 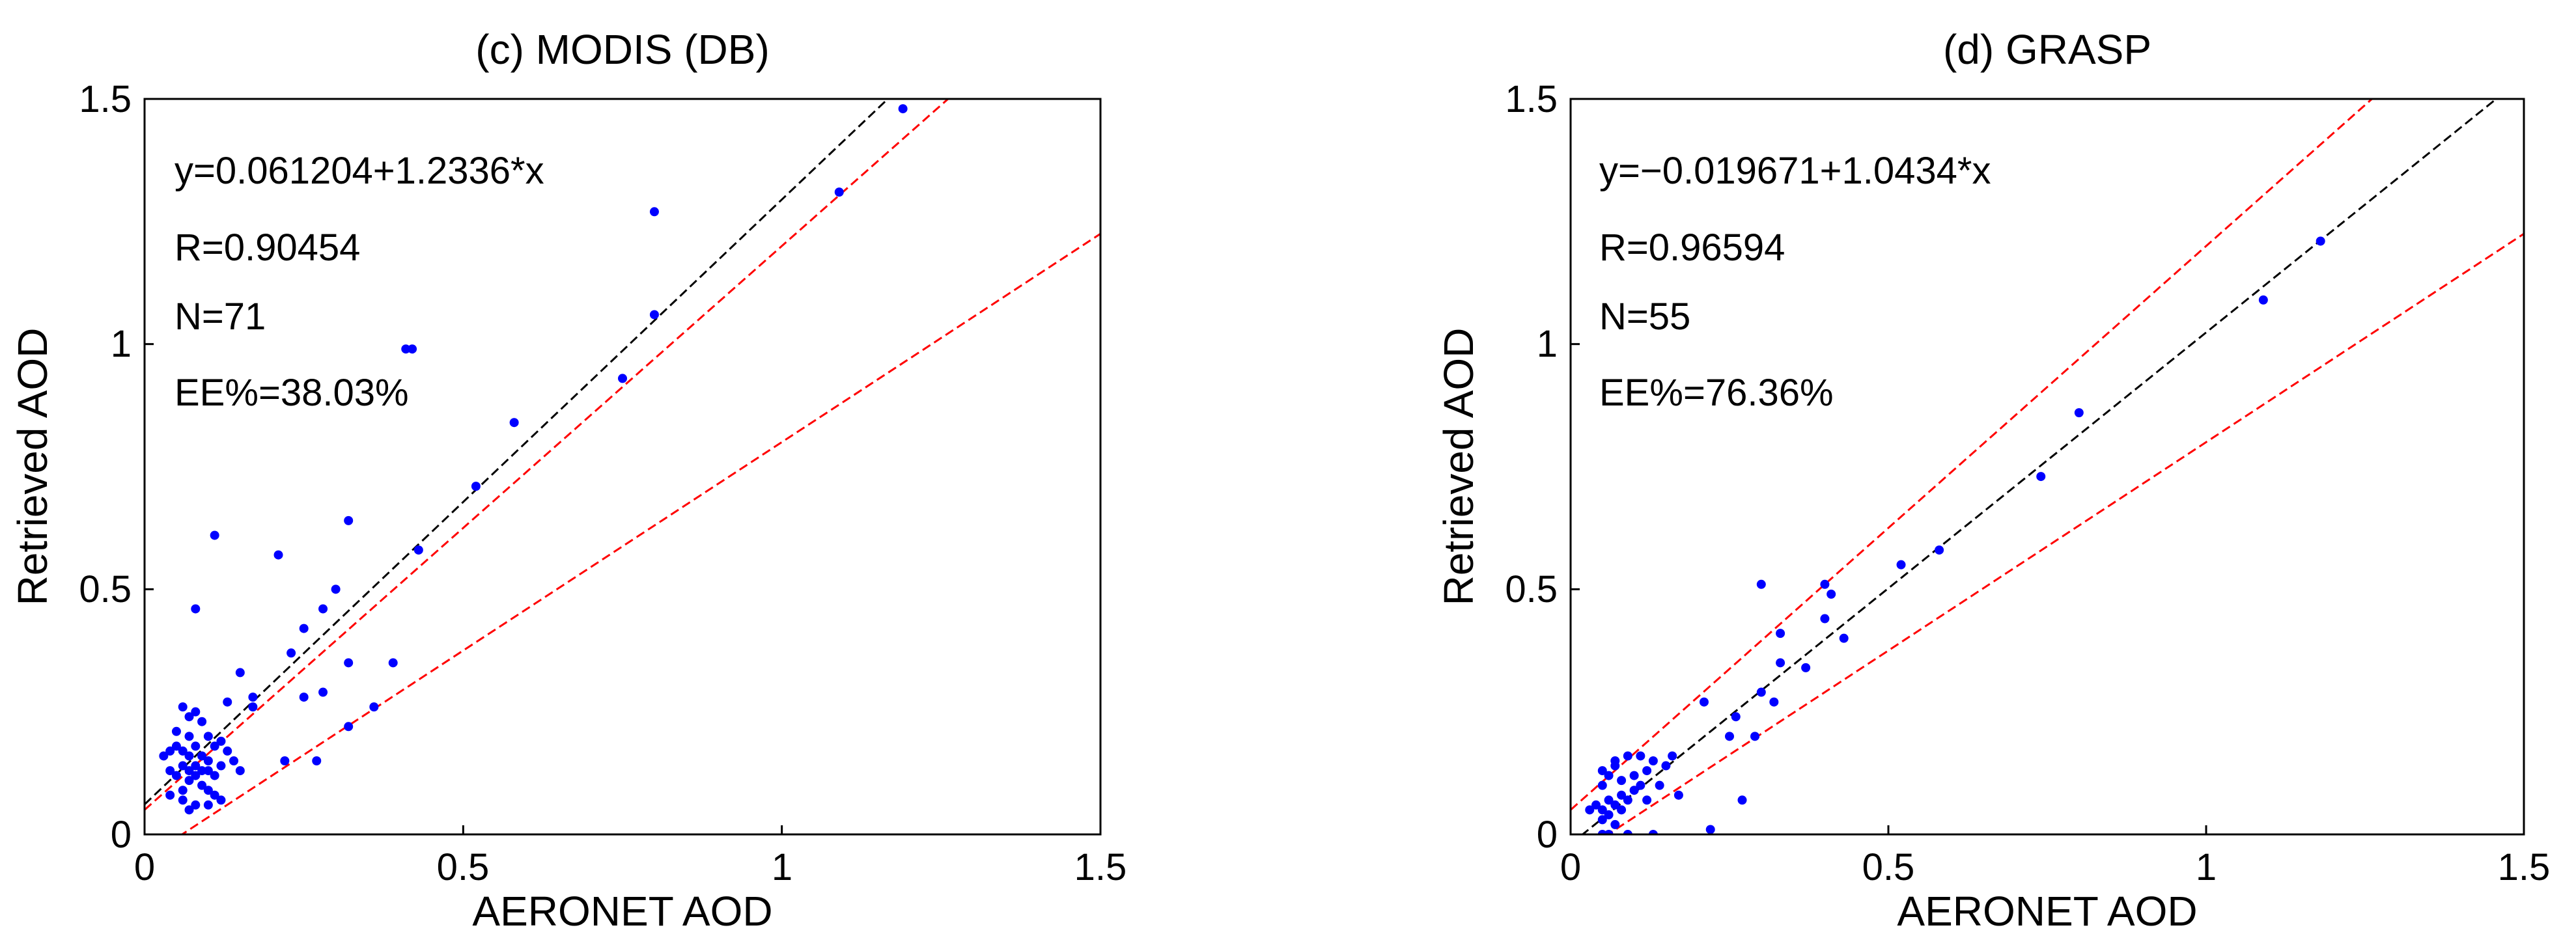 I want to click on y-axis-label: Retrieved AOD, so click(x=1459, y=467).